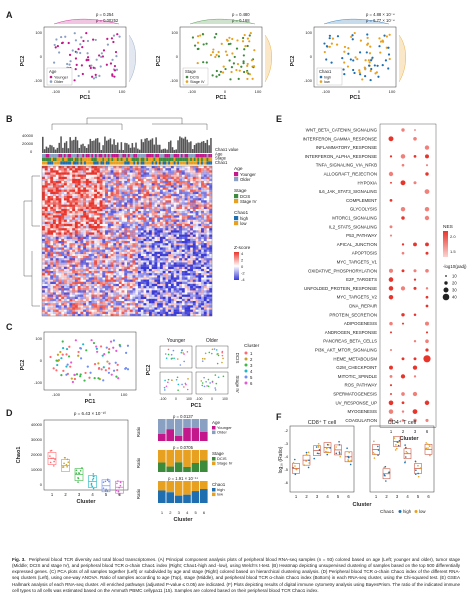 This screenshot has height=615, width=470. I want to click on legend-swatch, so click(321, 77).